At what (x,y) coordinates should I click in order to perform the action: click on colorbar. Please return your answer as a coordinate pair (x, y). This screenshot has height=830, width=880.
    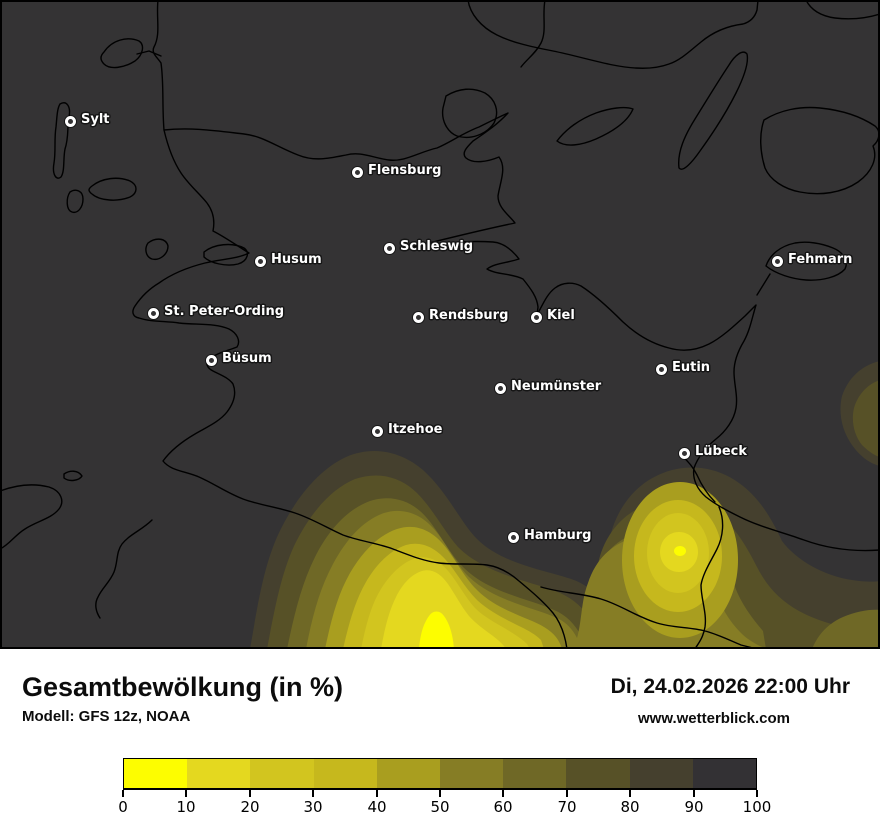
    Looking at the image, I should click on (440, 774).